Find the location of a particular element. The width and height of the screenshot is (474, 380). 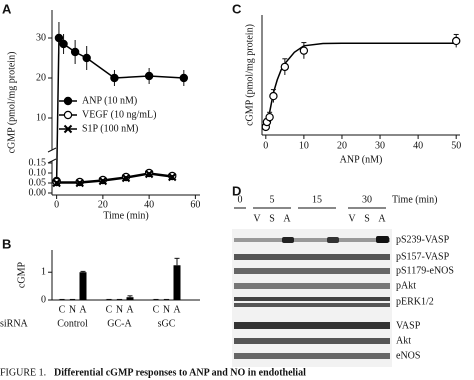

group-label: GC-A is located at coordinates (119, 323).